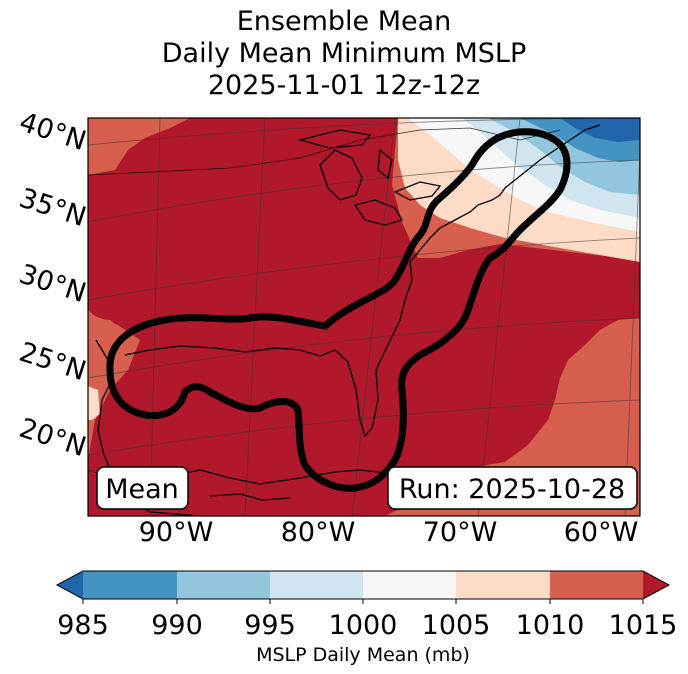 This screenshot has height=674, width=688. I want to click on mean-box-text: Mean, so click(142, 489).